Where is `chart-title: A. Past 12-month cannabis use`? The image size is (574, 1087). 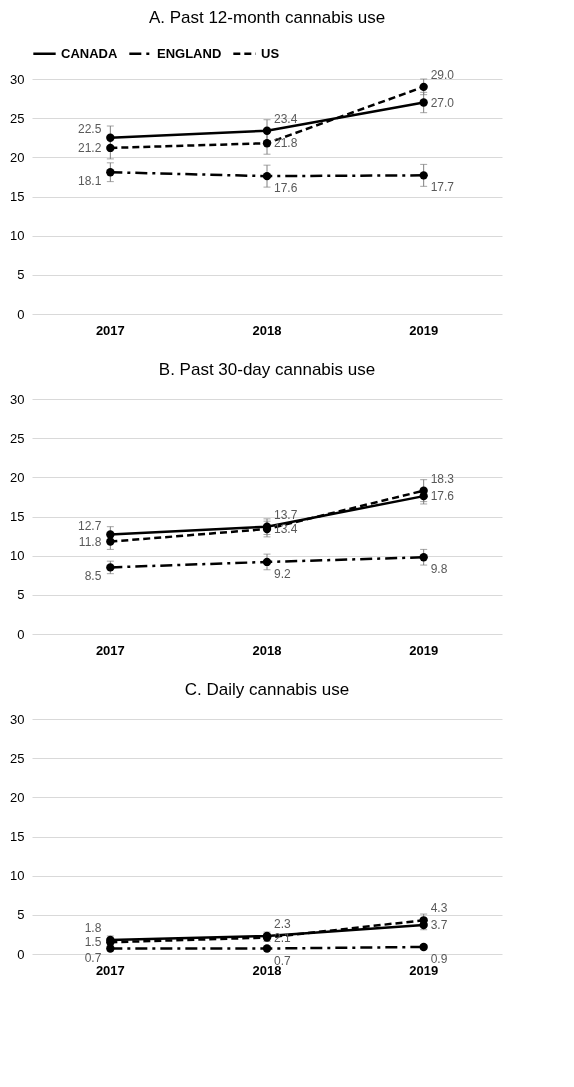 chart-title: A. Past 12-month cannabis use is located at coordinates (267, 17).